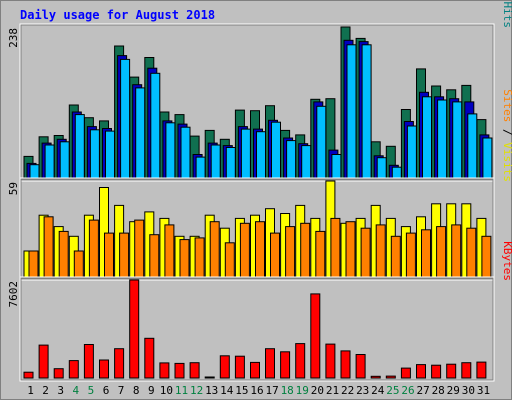 The image size is (512, 400). Describe the element at coordinates (332, 390) in the screenshot. I see `x-tick-day-21: 21` at that location.